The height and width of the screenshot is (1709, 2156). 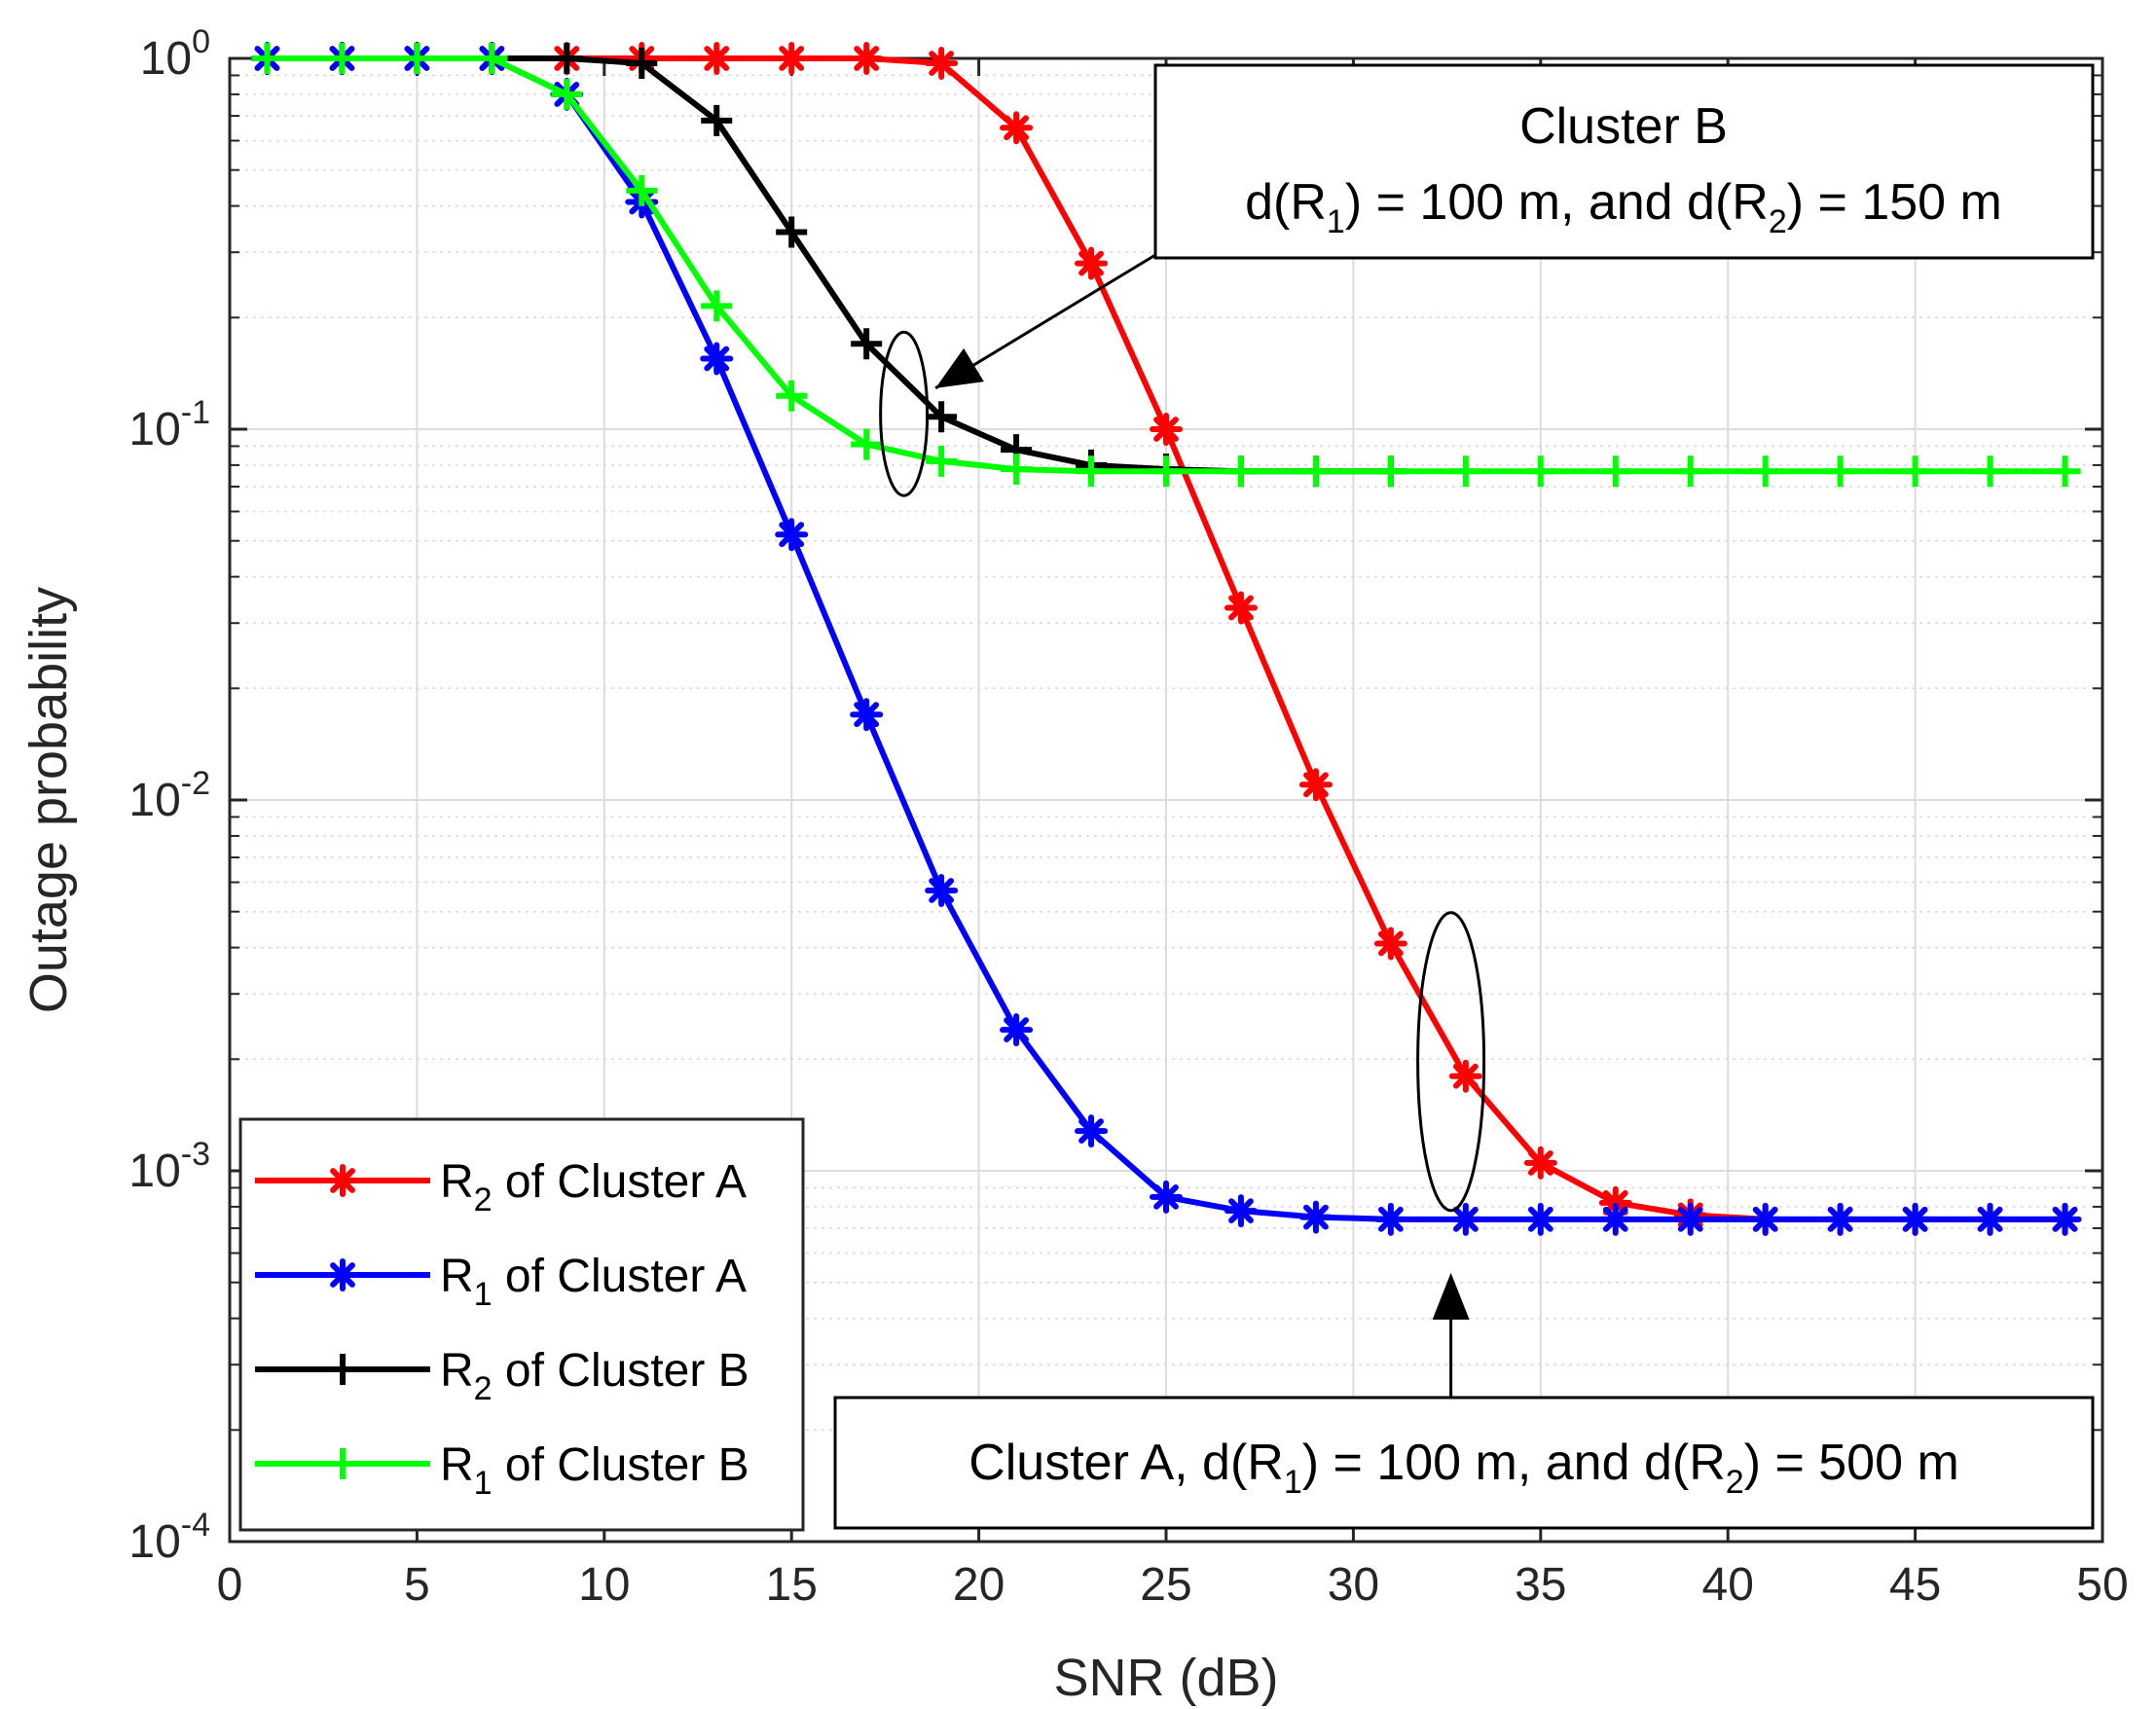 I want to click on annotation-cluster-a-box, so click(x=1464, y=1463).